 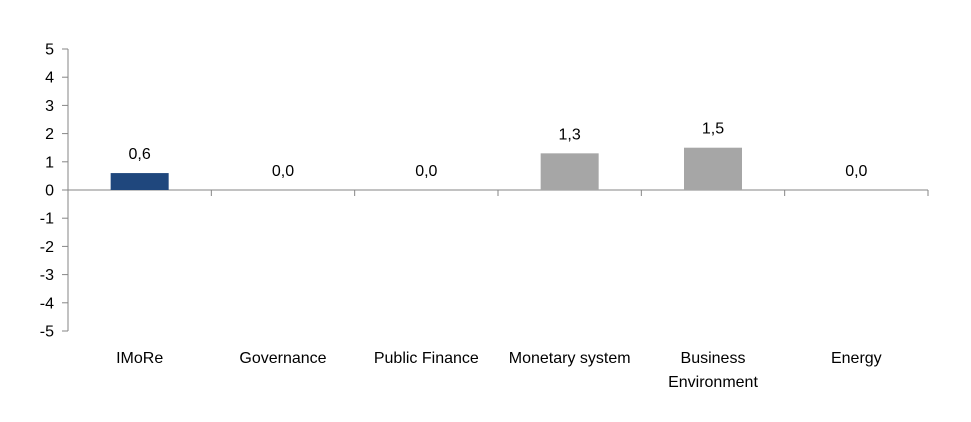 I want to click on y-tick-label: 1, so click(x=49, y=162).